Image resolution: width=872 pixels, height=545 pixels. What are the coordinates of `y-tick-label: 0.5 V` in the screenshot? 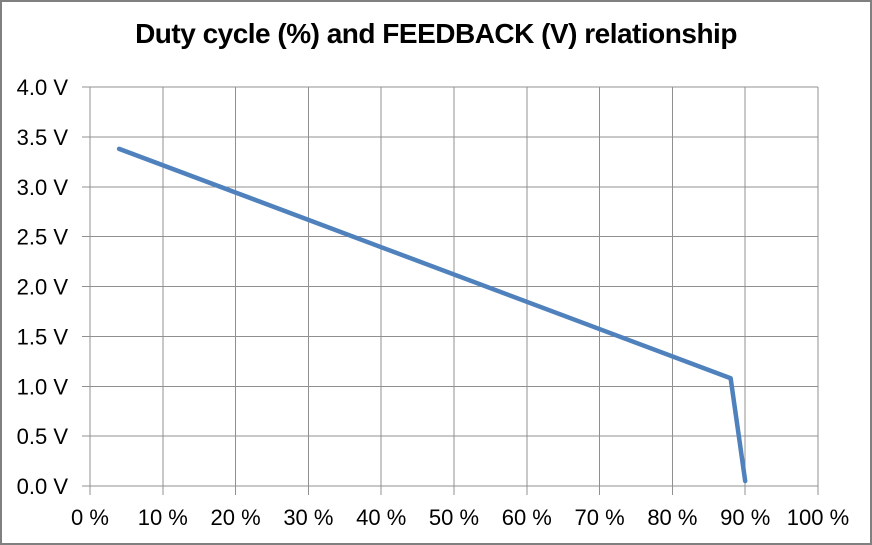 It's located at (43, 436).